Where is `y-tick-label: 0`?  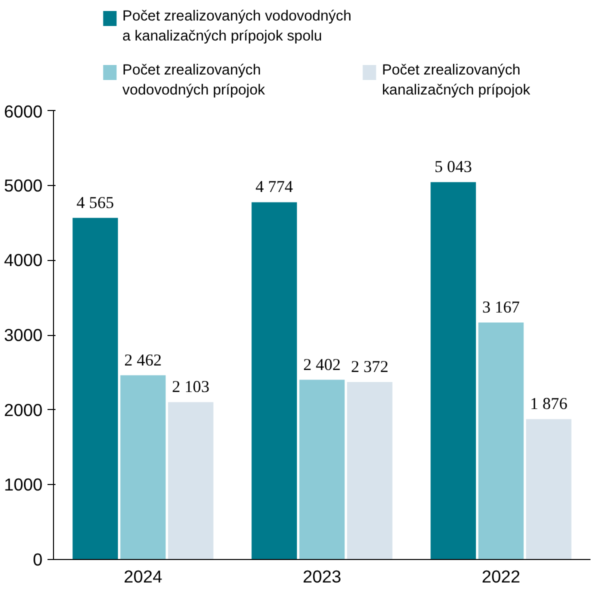 y-tick-label: 0 is located at coordinates (37, 560).